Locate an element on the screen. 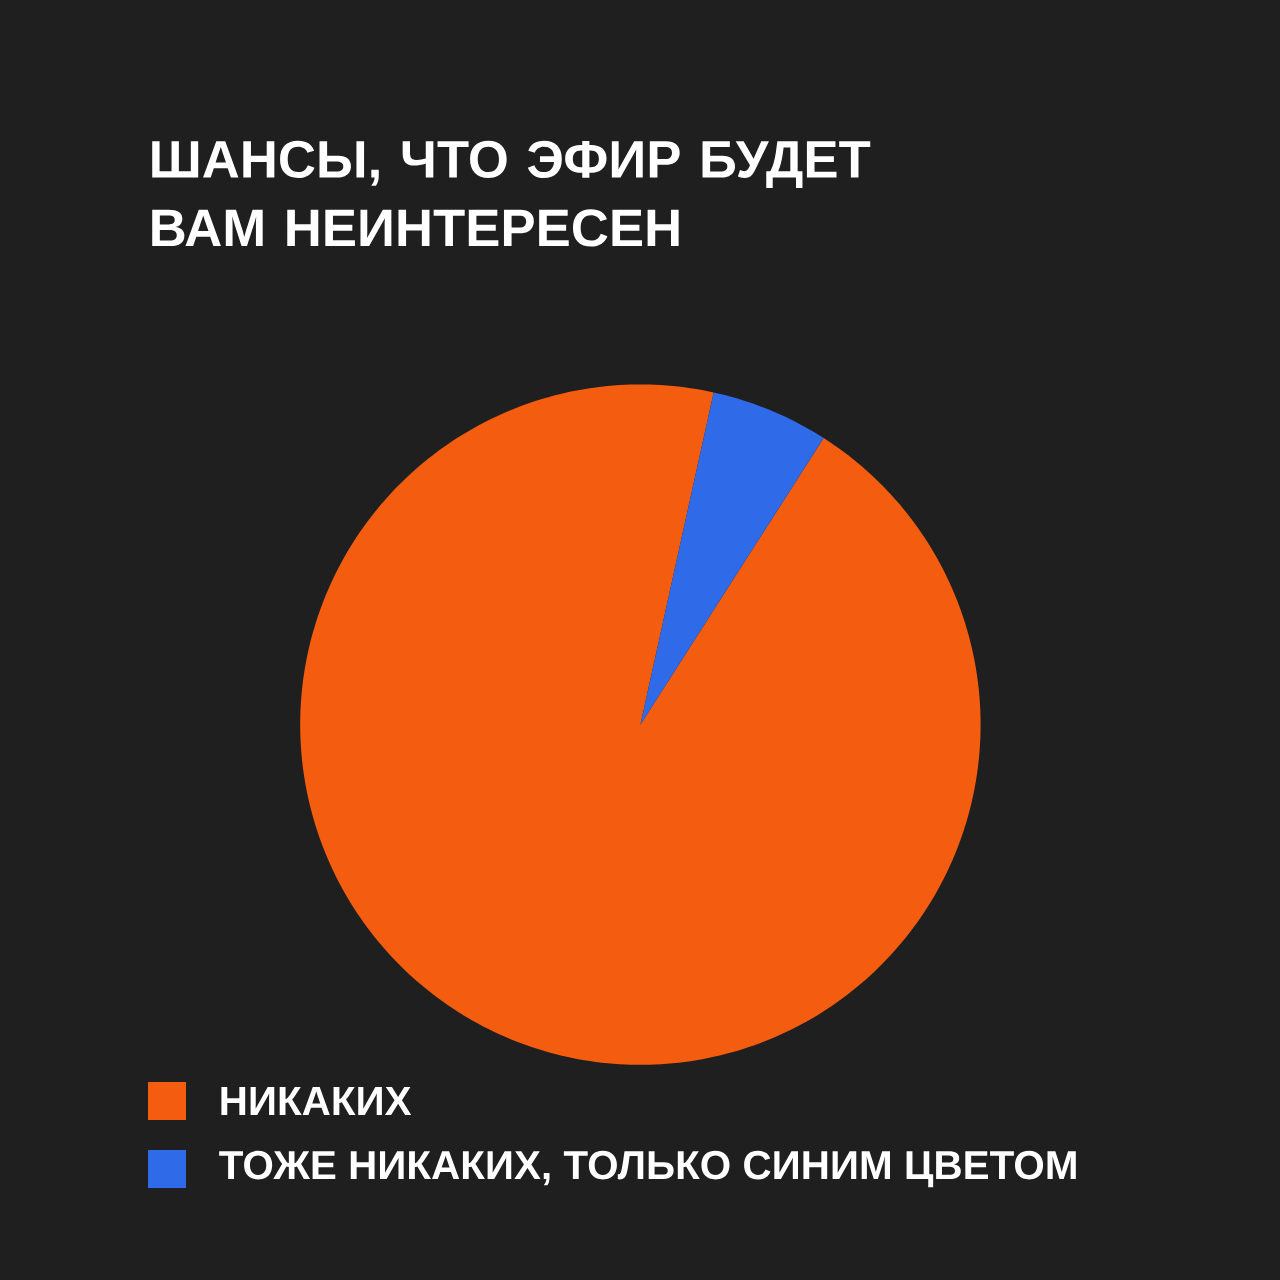 The width and height of the screenshot is (1280, 1280). chart-title: ШАНСЫ, ЧТО ЭФИР БУДЕТ ВАМ НЕИНТЕРЕСЕН is located at coordinates (511, 193).